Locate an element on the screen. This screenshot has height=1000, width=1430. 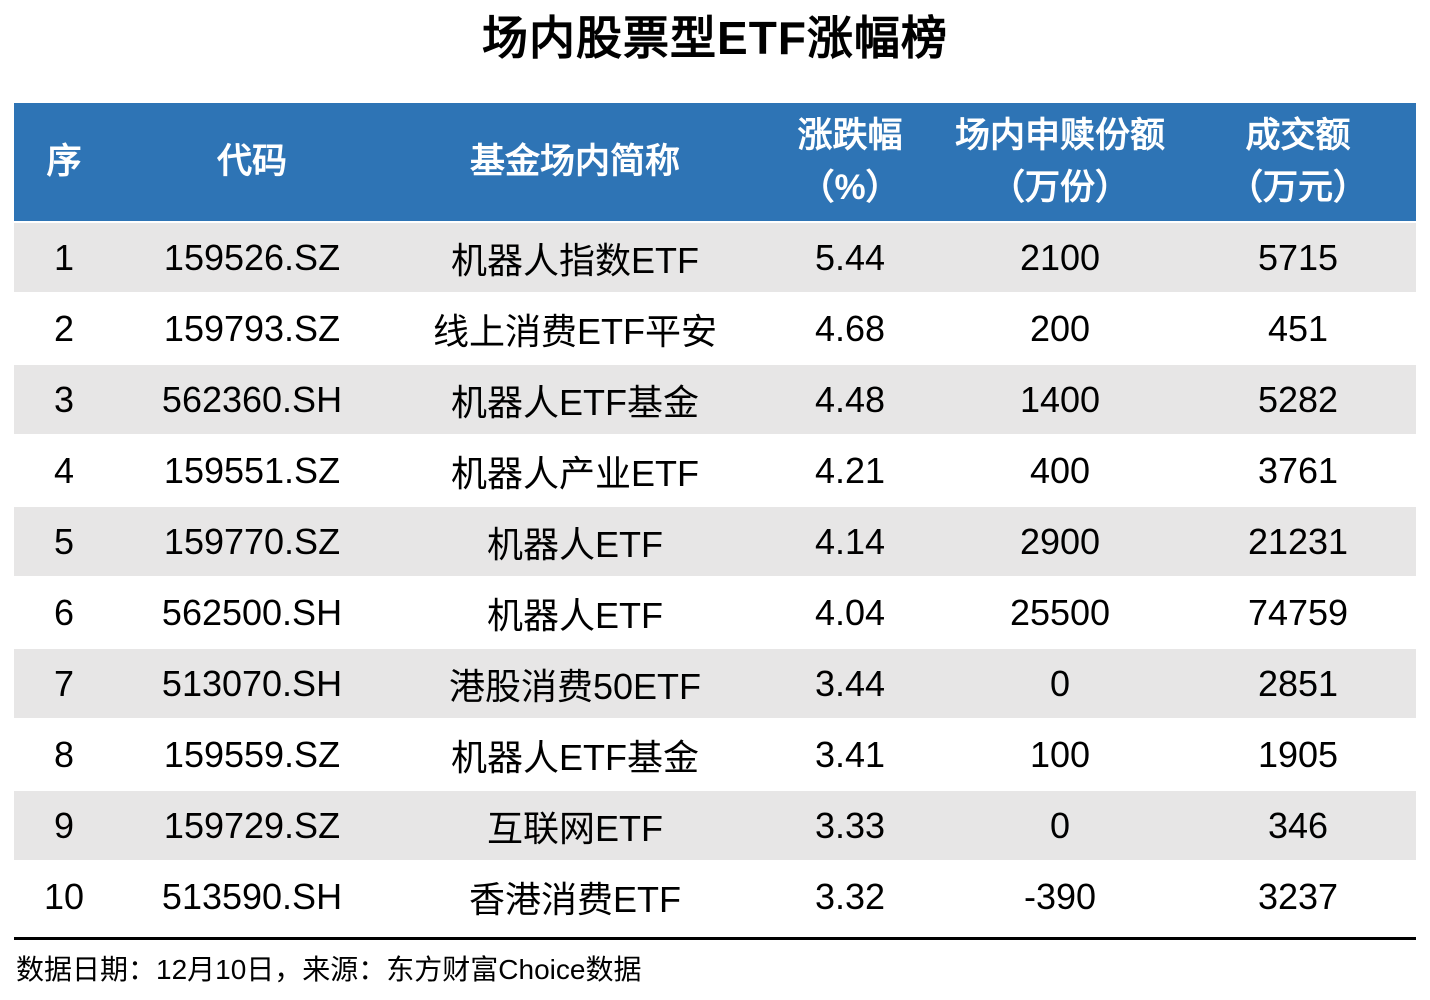
cell-change: 5.44 is located at coordinates (850, 257).